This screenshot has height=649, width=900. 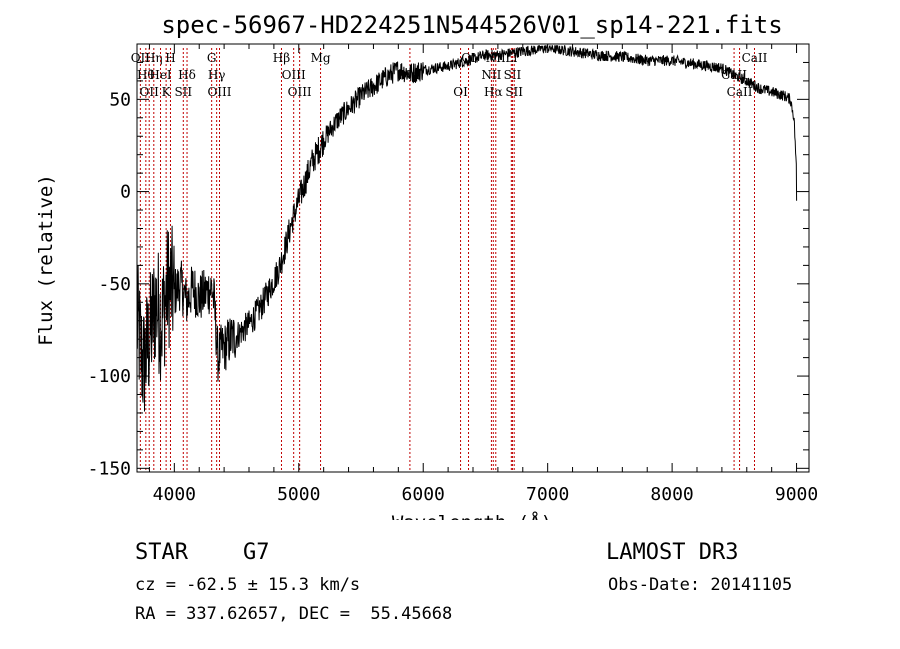 What do you see at coordinates (212, 58) in the screenshot?
I see `line-marker-label: G` at bounding box center [212, 58].